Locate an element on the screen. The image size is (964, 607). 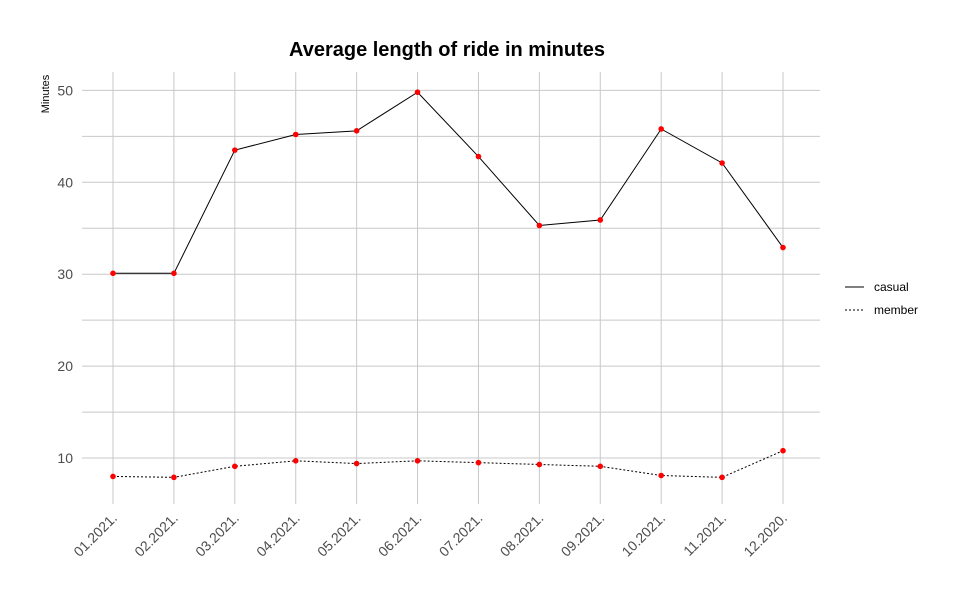
x-tick-label: 02.2021. is located at coordinates (156, 535).